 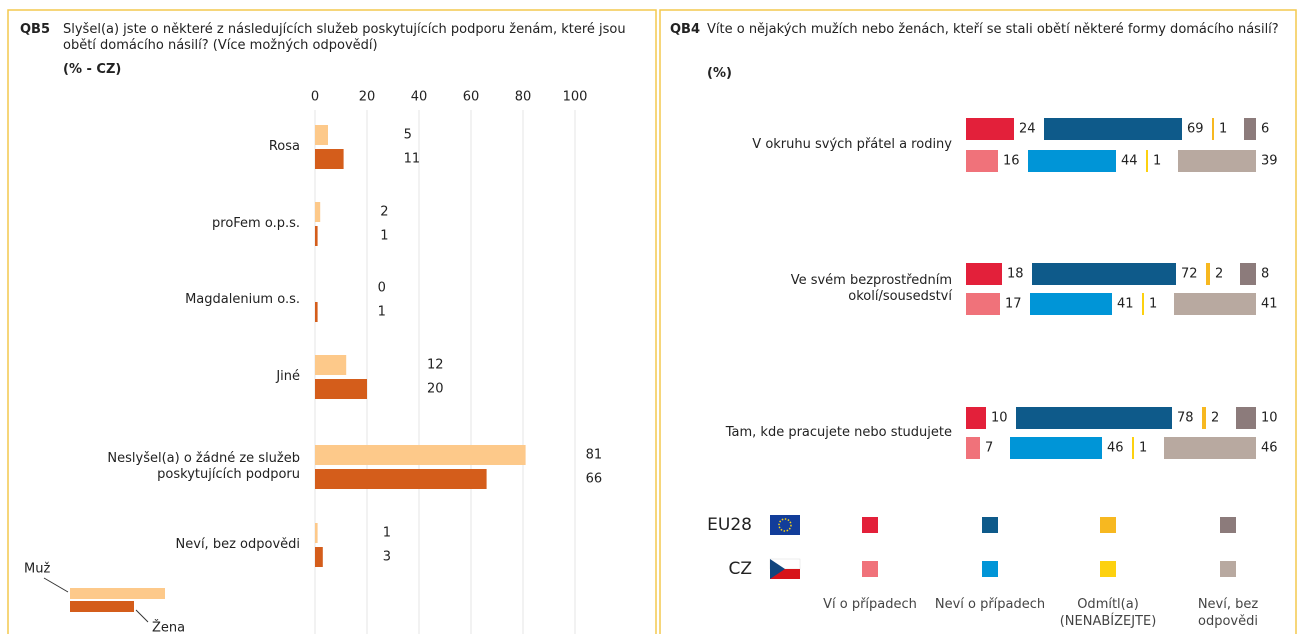 I want to click on eu-flag, so click(x=785, y=525).